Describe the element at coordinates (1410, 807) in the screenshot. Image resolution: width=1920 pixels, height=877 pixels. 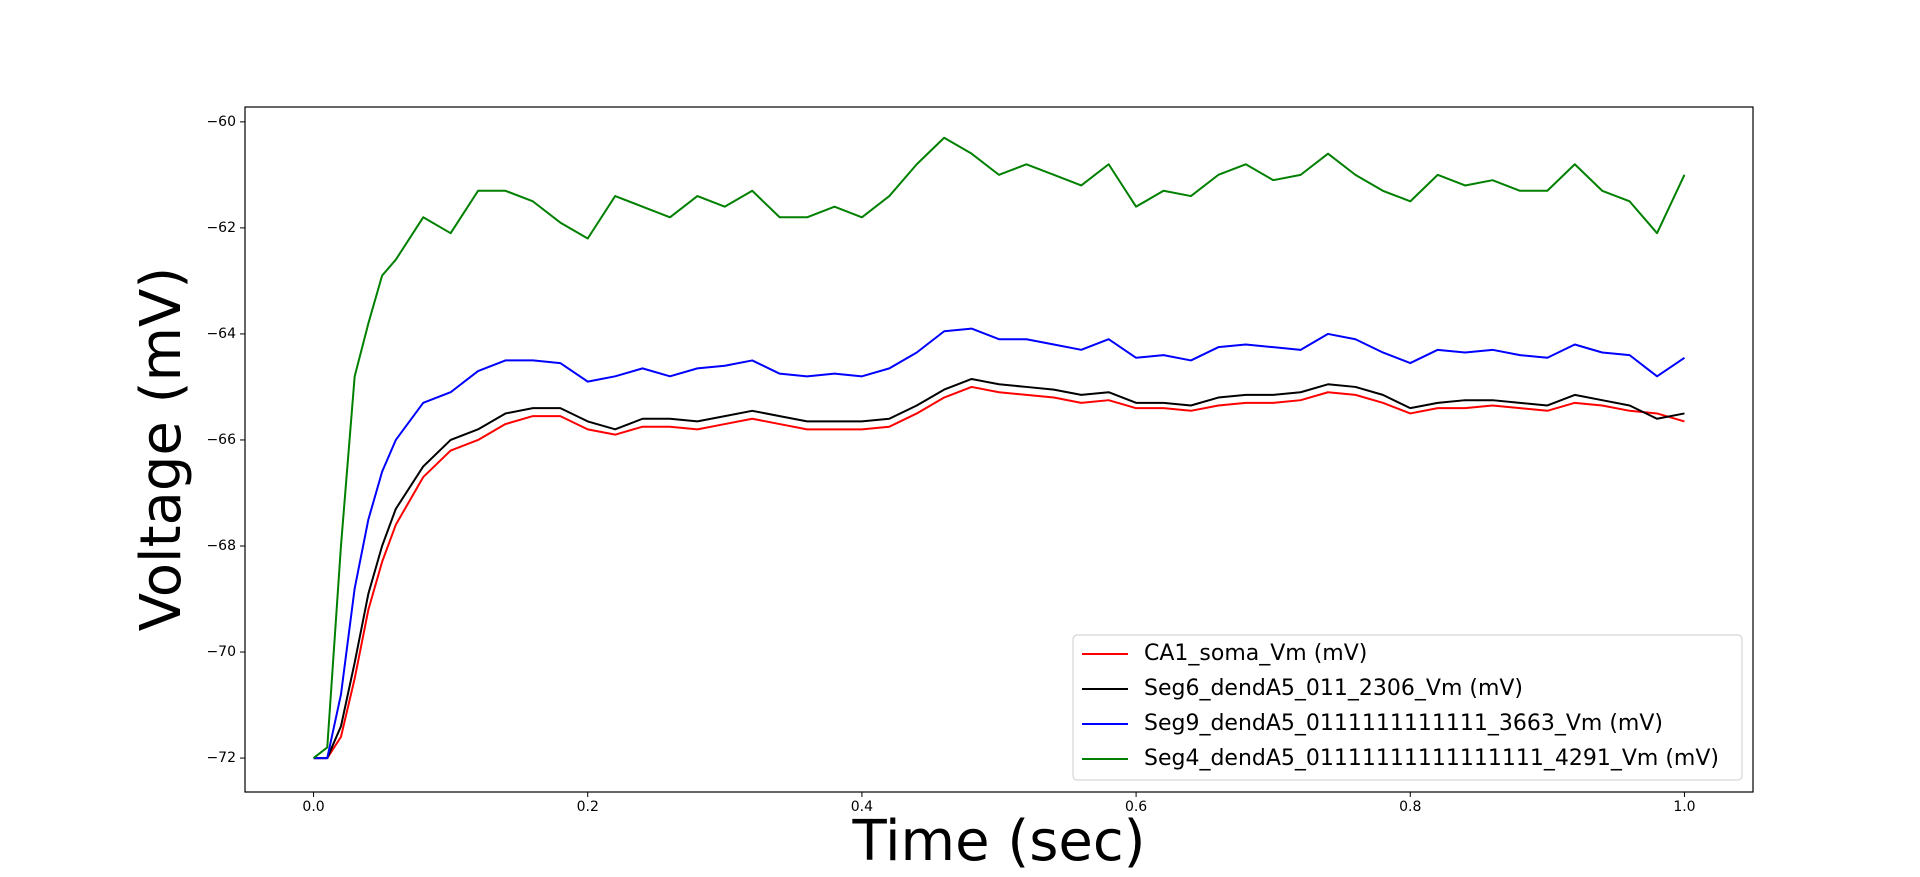
I see `x-tick-label: 0.8` at that location.